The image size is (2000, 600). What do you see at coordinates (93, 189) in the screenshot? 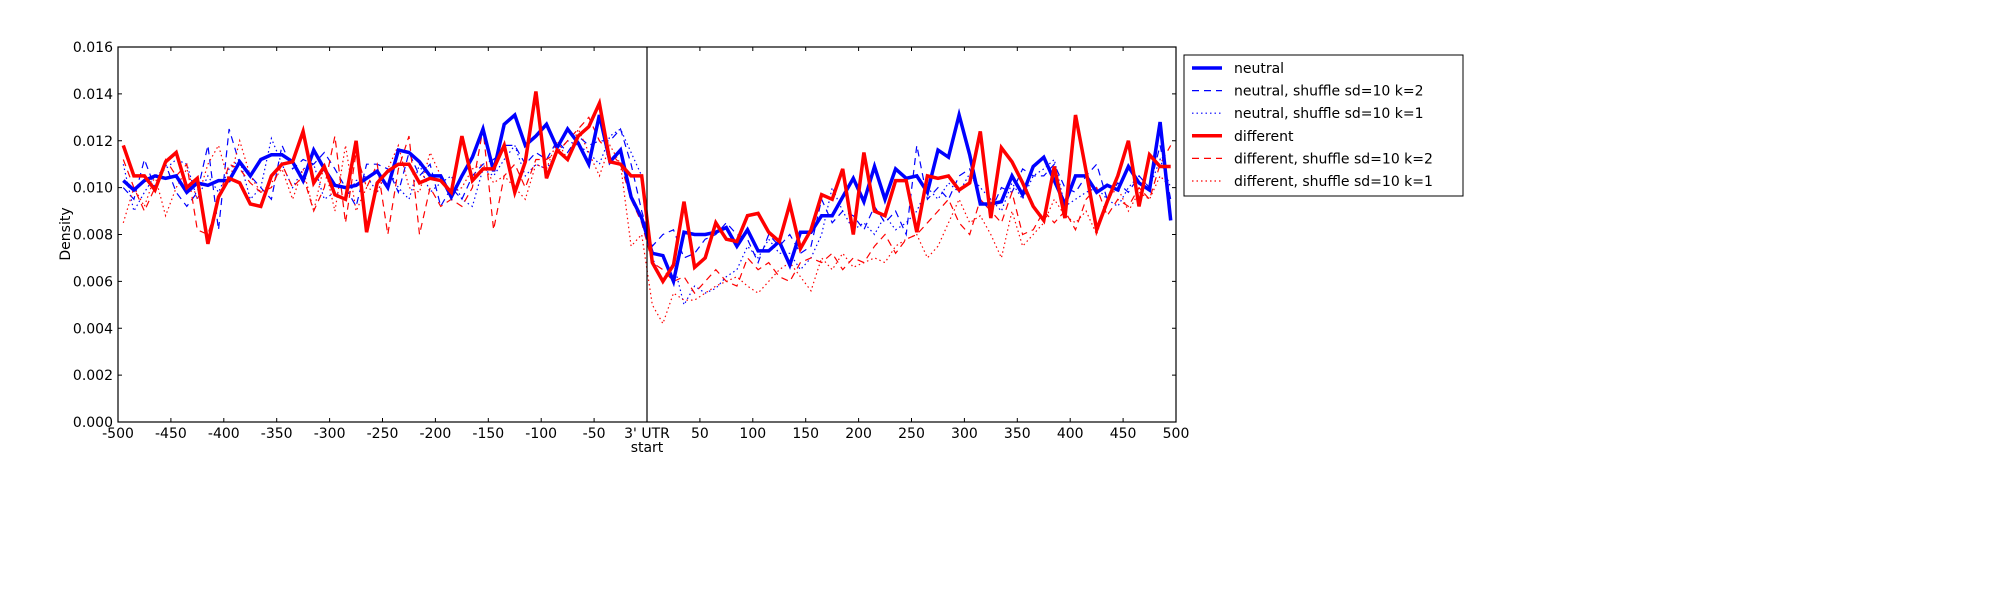
I see `y-tick-label: 0.010` at bounding box center [93, 189].